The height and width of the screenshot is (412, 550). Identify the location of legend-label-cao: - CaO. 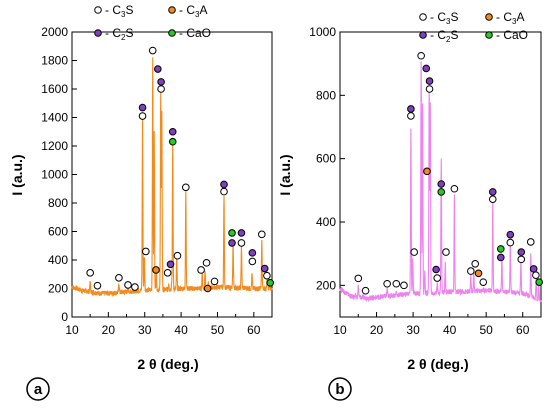
(512, 35).